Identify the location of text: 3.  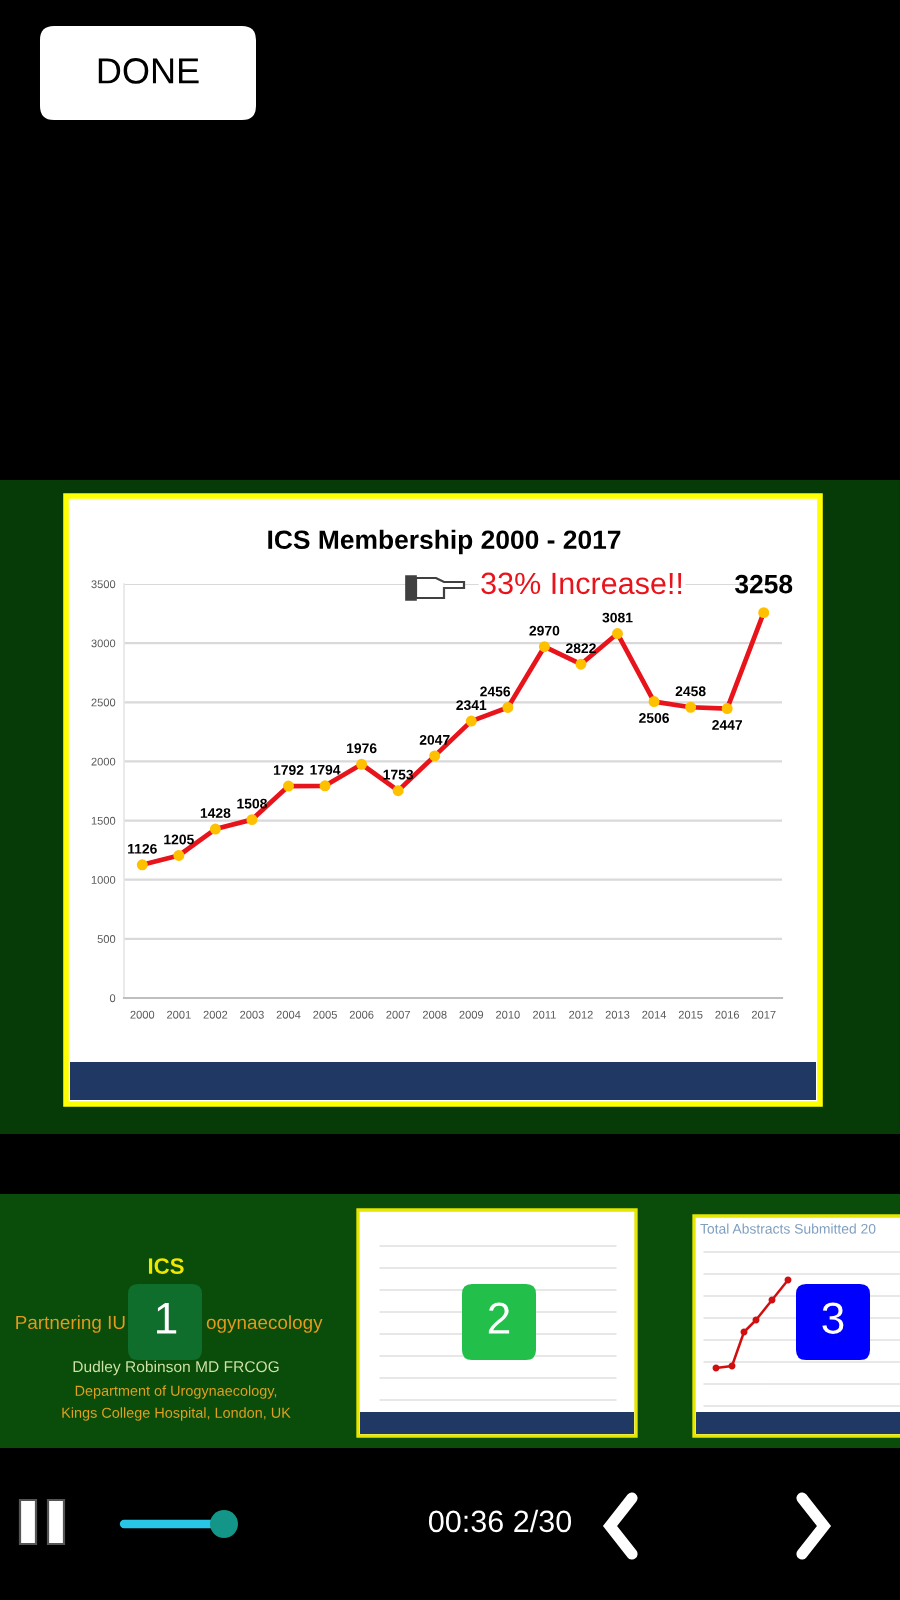
(833, 1318).